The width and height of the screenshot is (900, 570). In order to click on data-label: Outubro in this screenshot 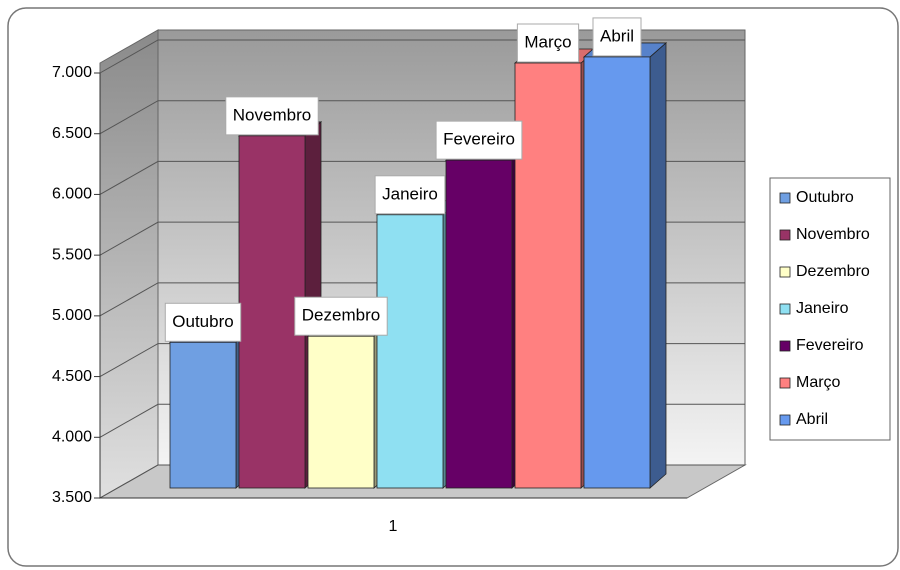, I will do `click(202, 321)`.